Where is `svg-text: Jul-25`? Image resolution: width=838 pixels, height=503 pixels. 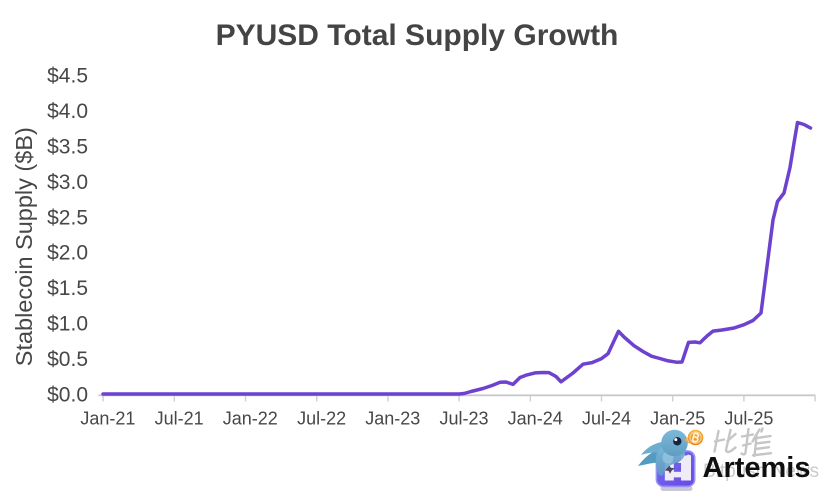
svg-text: Jul-25 is located at coordinates (748, 419).